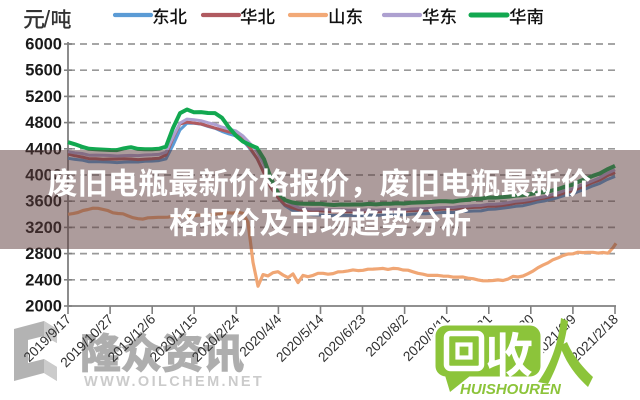  What do you see at coordinates (174, 382) in the screenshot?
I see `svg-text: WWW.OILCHEM.NET` at bounding box center [174, 382].